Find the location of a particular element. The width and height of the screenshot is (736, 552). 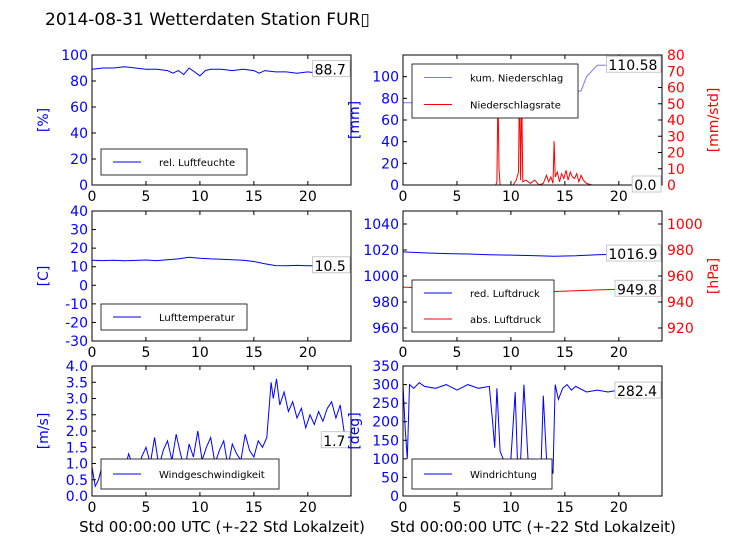

legend-label: Lufttemperatur is located at coordinates (197, 318).